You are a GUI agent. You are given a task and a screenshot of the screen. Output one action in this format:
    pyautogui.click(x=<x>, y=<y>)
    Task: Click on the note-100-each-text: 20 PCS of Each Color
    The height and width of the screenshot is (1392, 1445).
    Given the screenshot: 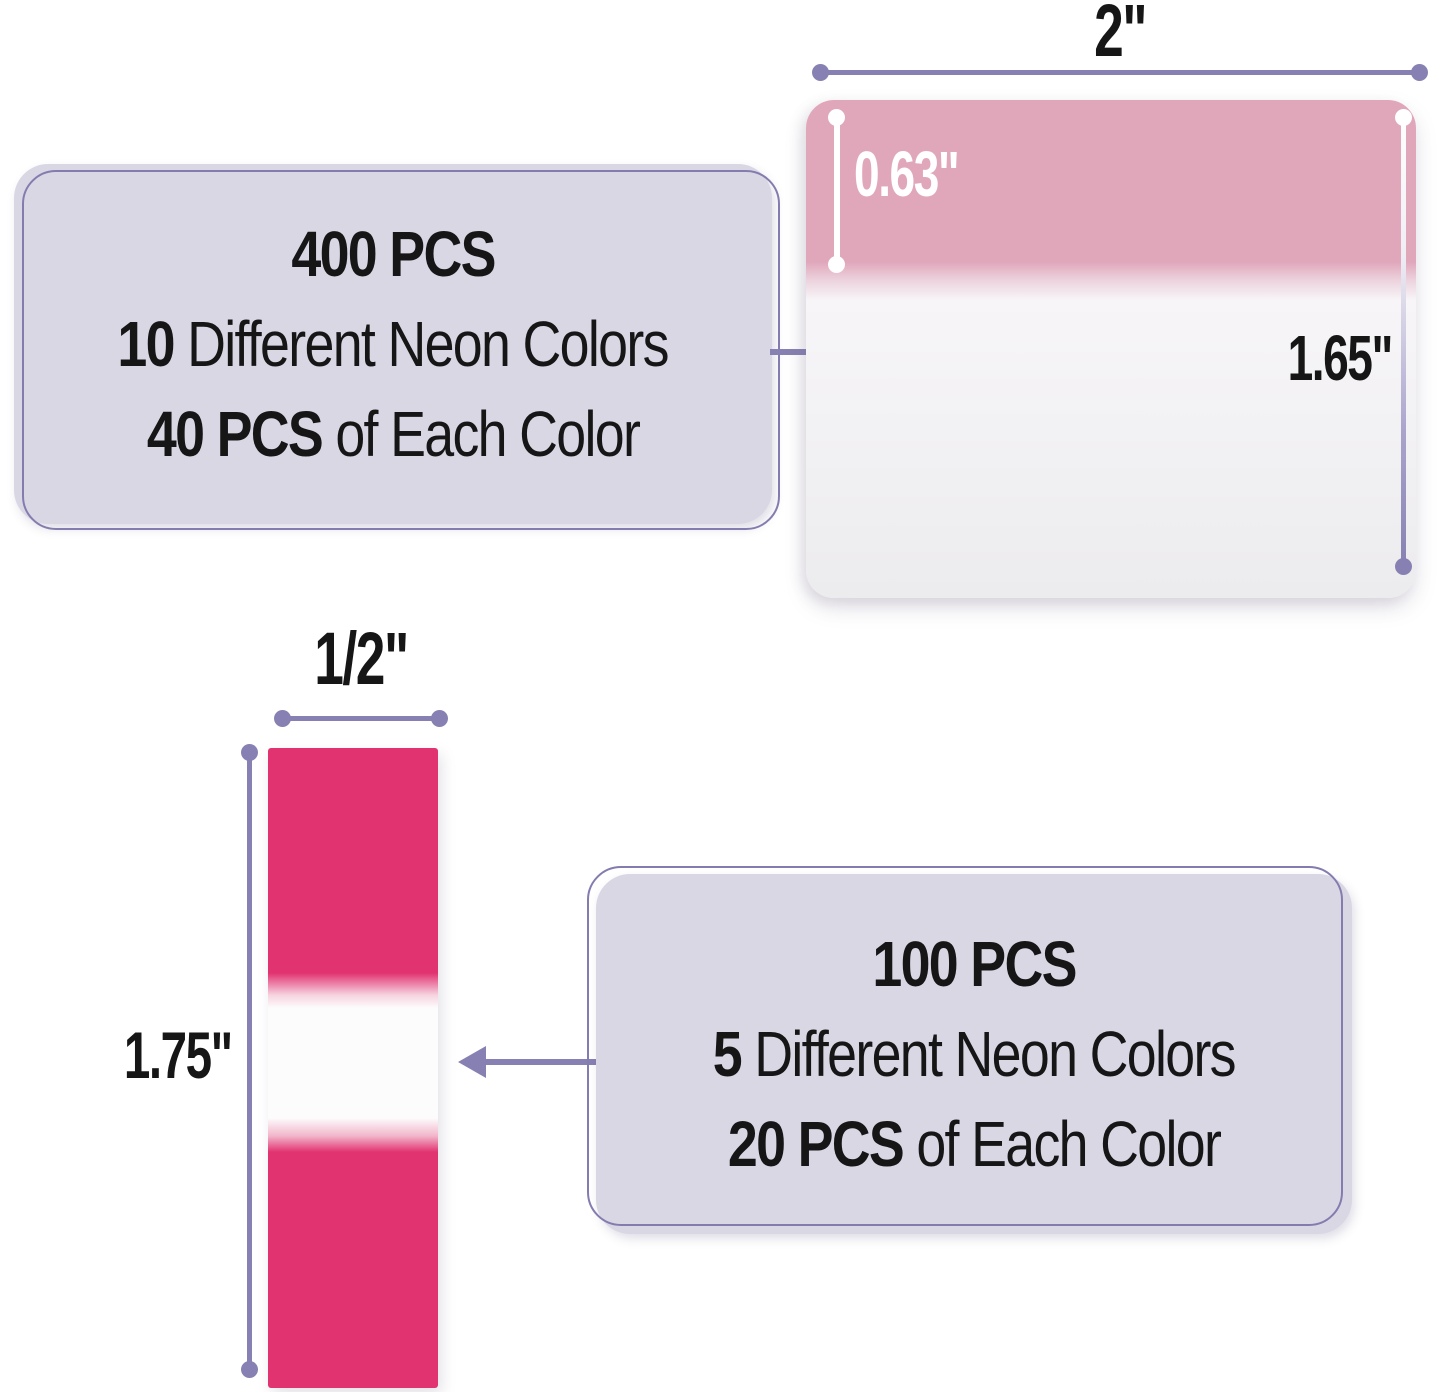 What is the action you would take?
    pyautogui.click(x=975, y=1144)
    